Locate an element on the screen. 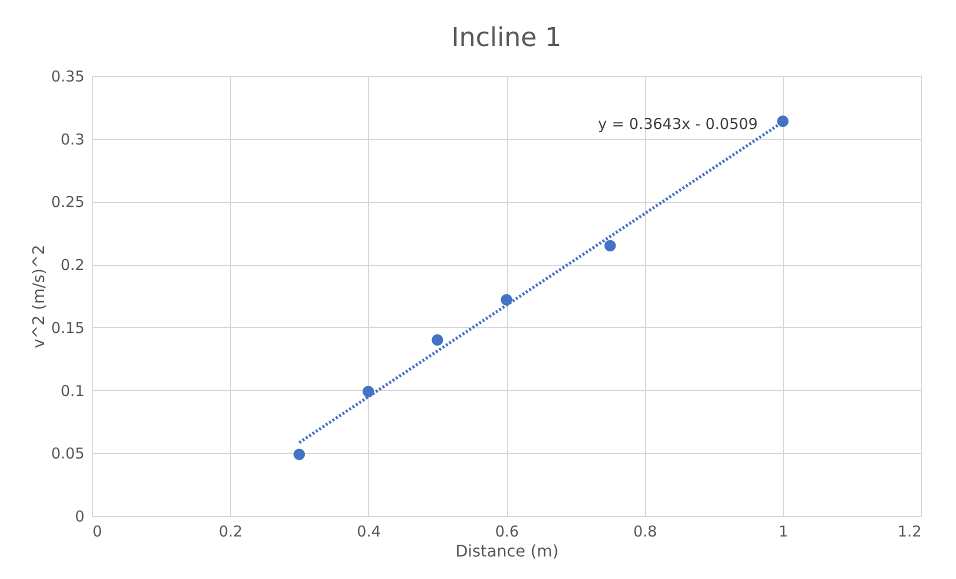 This screenshot has height=579, width=956. x-tick-label: 1 is located at coordinates (783, 531).